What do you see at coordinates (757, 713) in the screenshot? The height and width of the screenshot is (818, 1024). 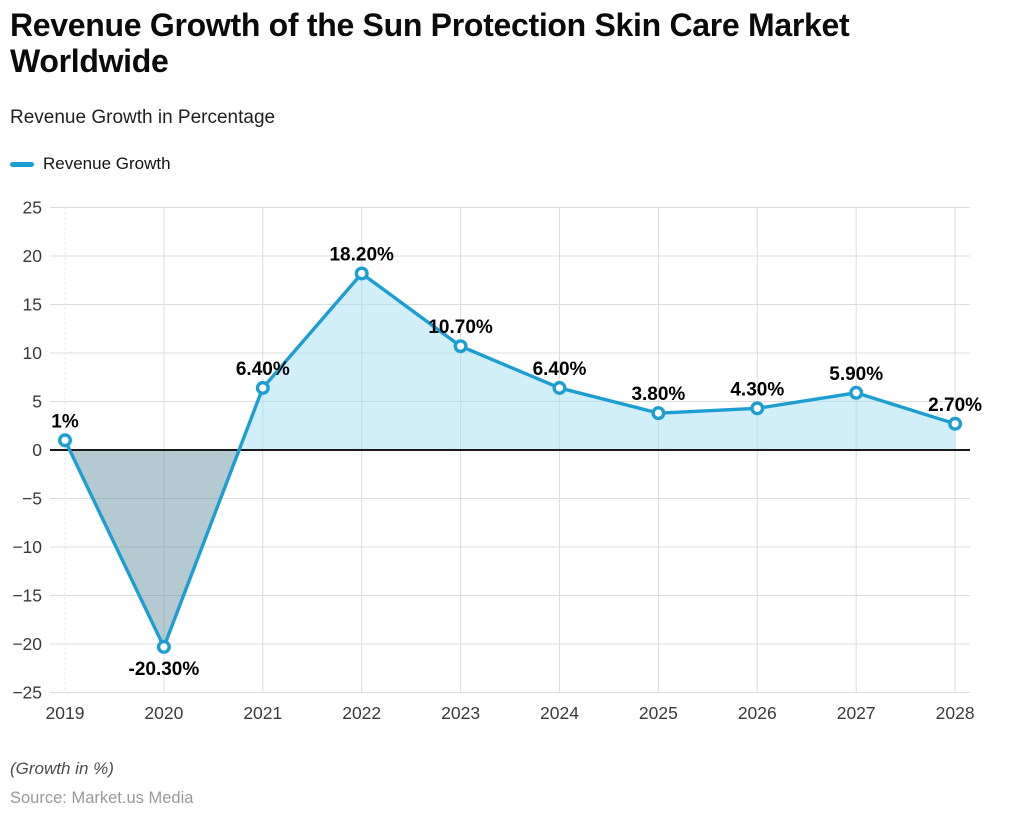 I see `x-axis-label: 2026` at bounding box center [757, 713].